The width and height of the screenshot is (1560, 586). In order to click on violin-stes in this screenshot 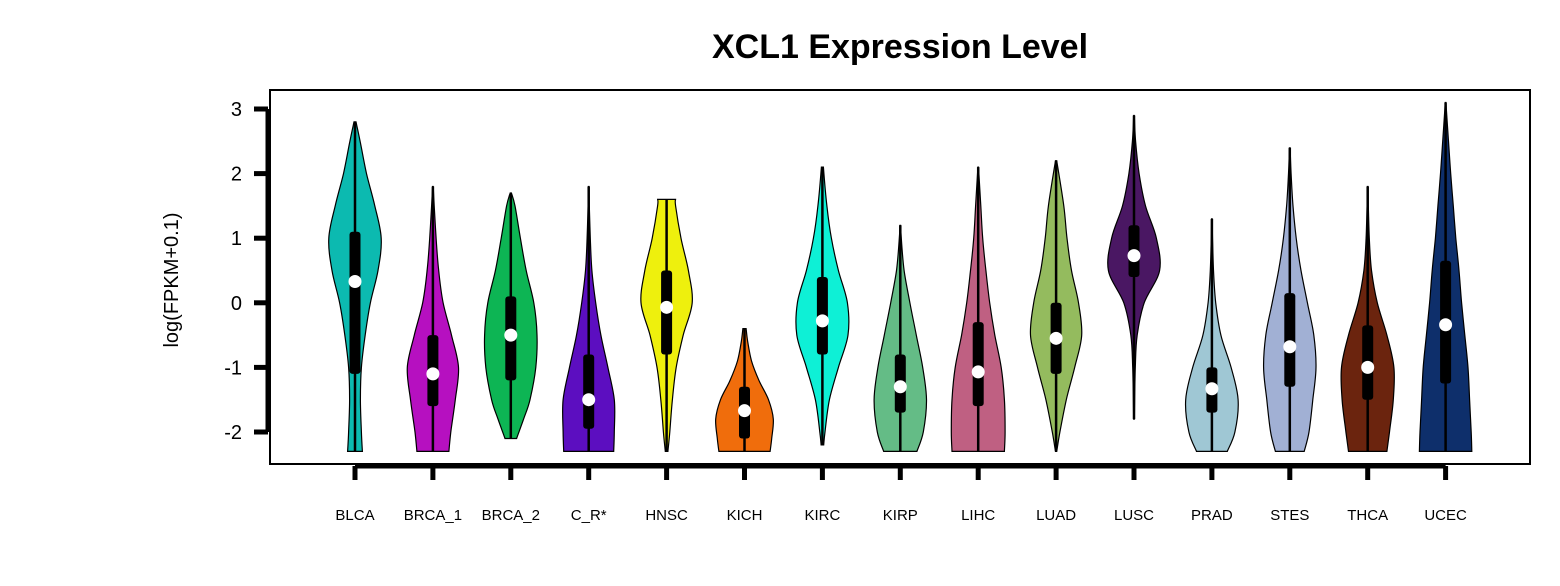, I will do `click(1289, 299)`.